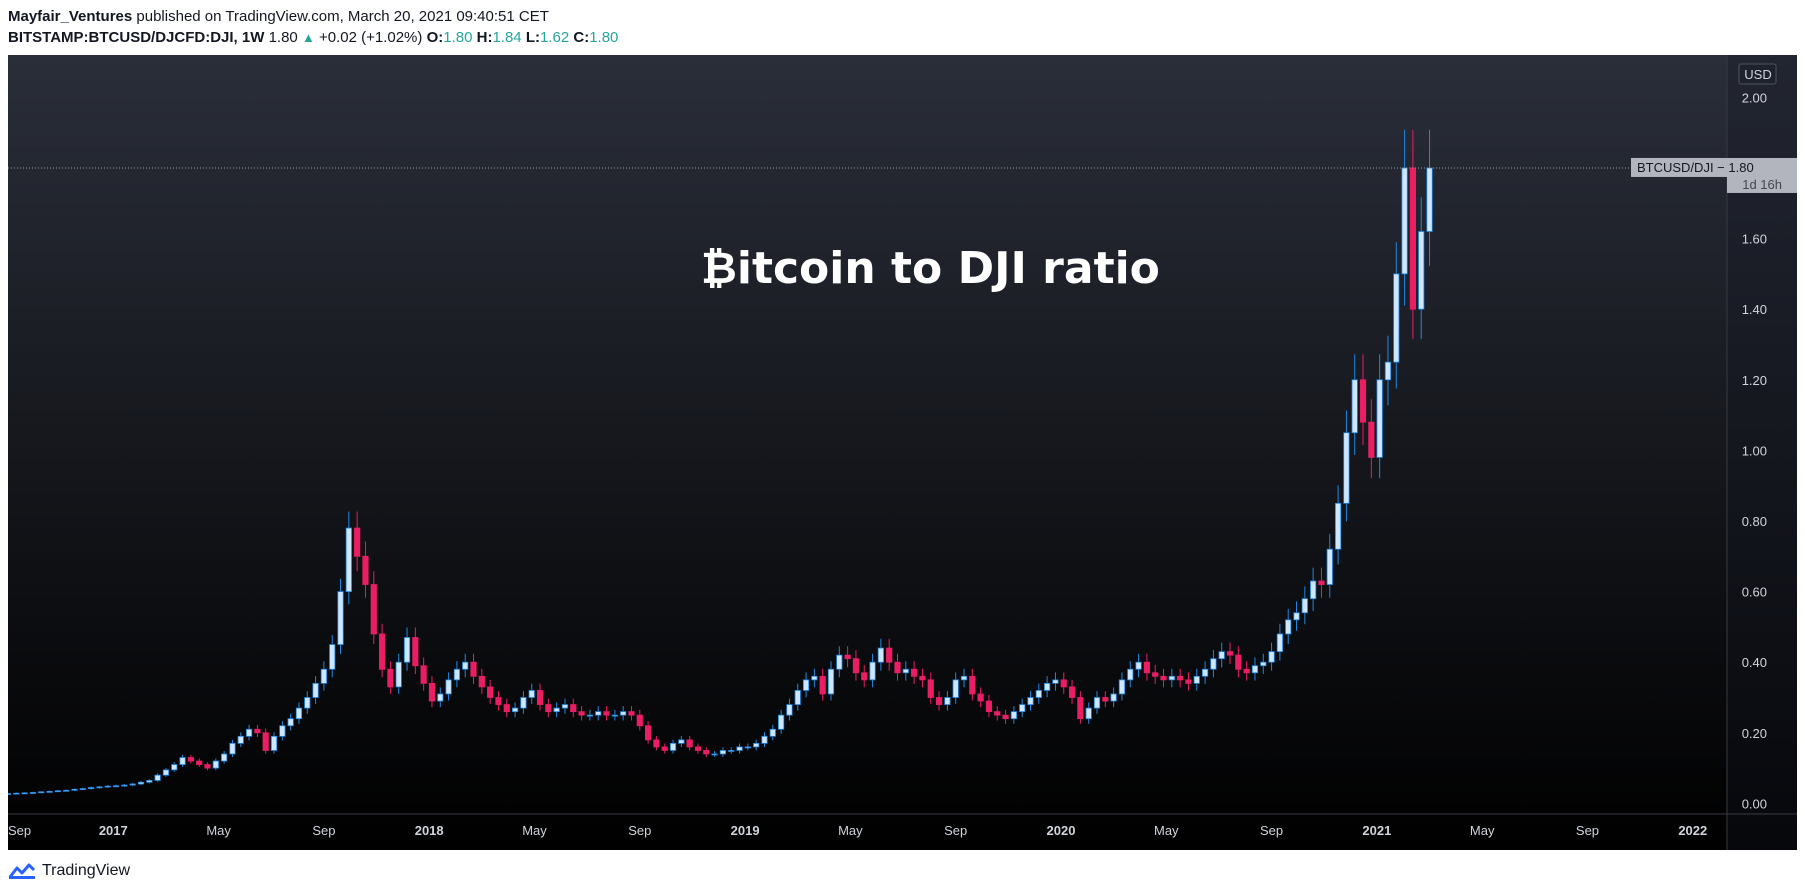 The image size is (1805, 895). What do you see at coordinates (1757, 74) in the screenshot?
I see `currency-label: USD` at bounding box center [1757, 74].